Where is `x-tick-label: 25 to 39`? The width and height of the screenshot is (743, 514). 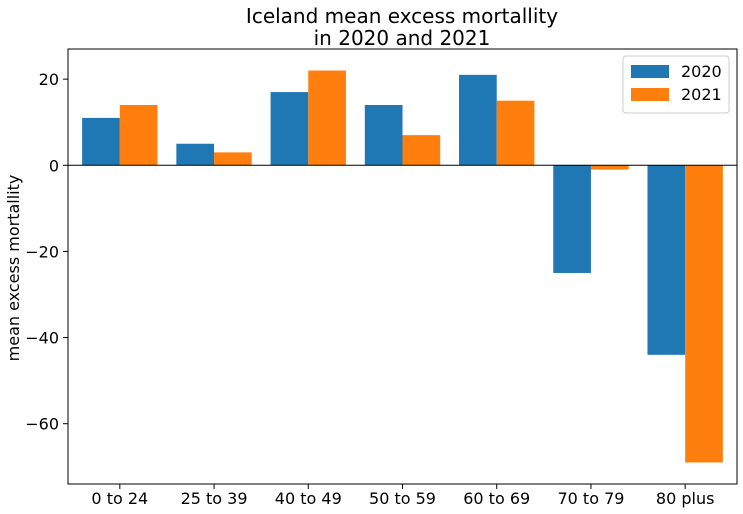 x-tick-label: 25 to 39 is located at coordinates (214, 498).